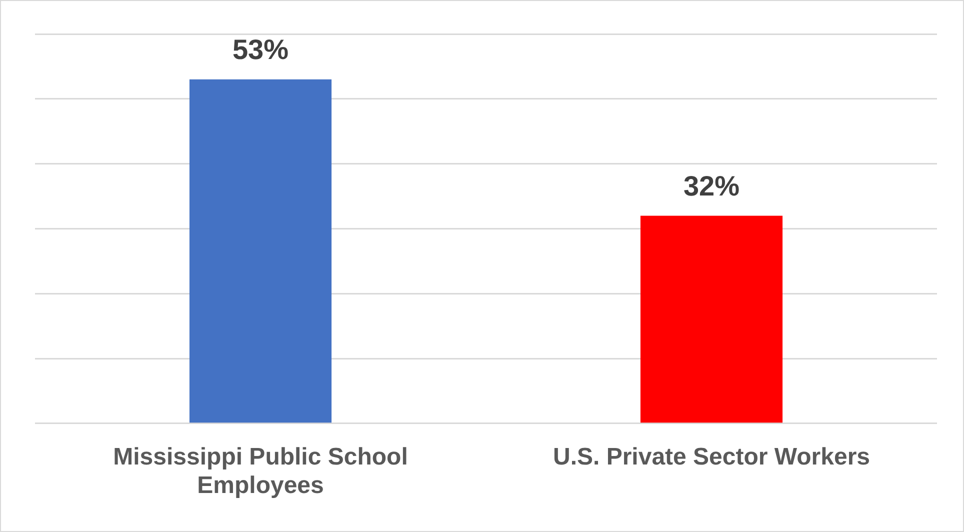 This screenshot has height=532, width=964. Describe the element at coordinates (711, 186) in the screenshot. I see `data-label: 32%` at that location.